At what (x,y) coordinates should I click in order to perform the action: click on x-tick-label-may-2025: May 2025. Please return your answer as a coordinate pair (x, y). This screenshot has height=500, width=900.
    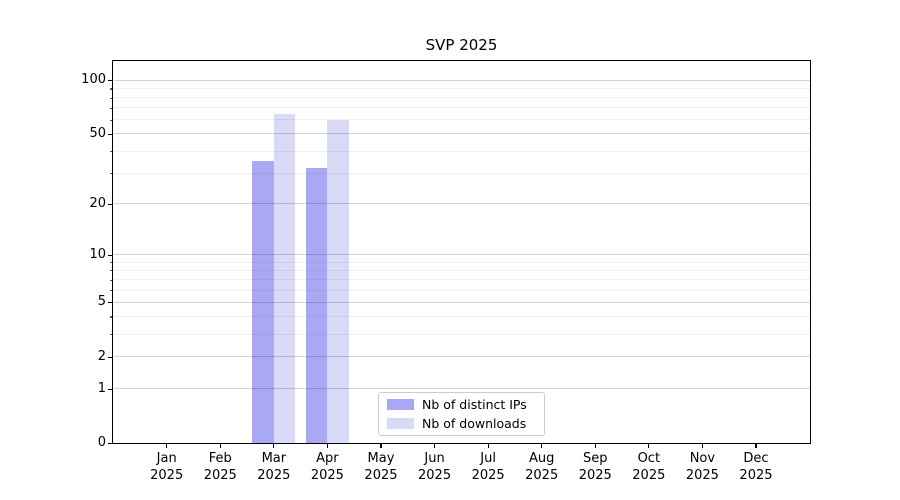
    Looking at the image, I should click on (381, 467).